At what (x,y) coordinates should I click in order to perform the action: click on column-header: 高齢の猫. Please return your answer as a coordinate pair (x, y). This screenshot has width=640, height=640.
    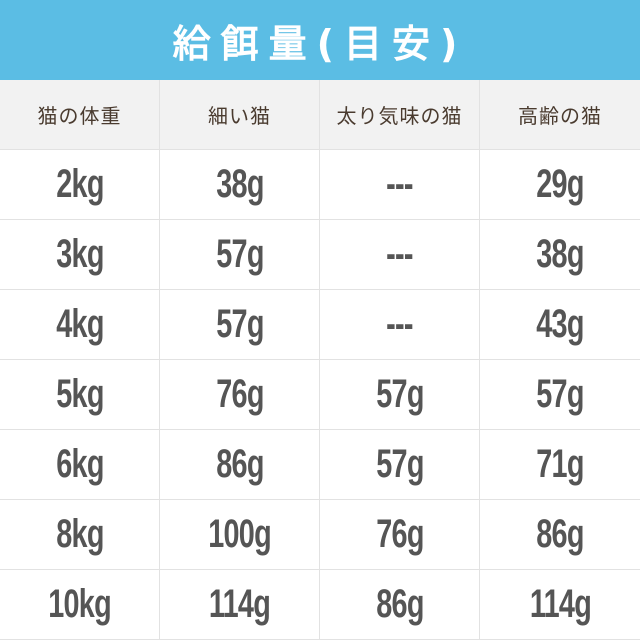
    Looking at the image, I should click on (560, 115).